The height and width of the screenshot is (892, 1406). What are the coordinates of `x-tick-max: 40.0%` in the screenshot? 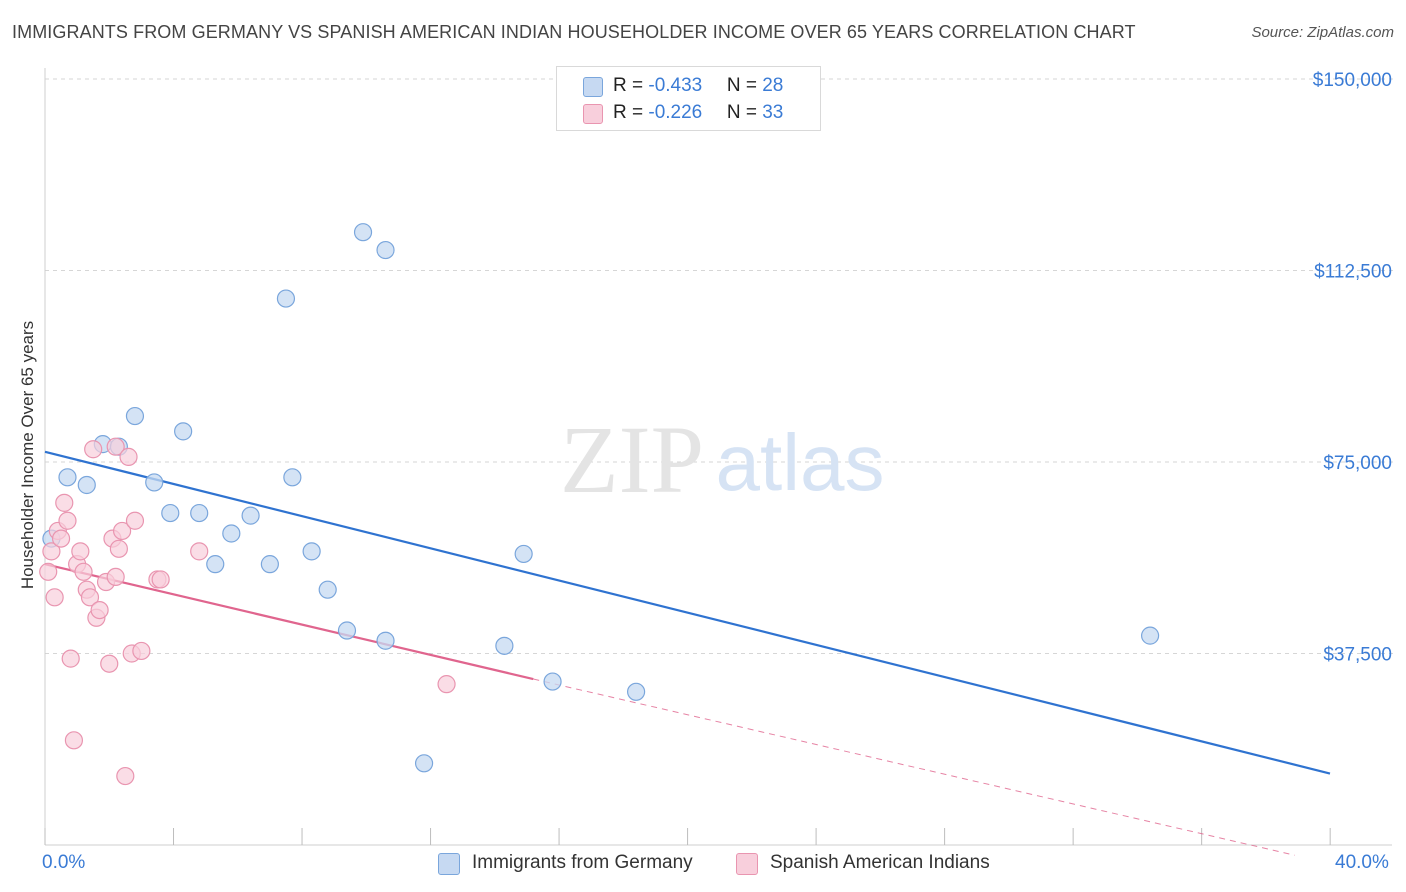 It's located at (1362, 862).